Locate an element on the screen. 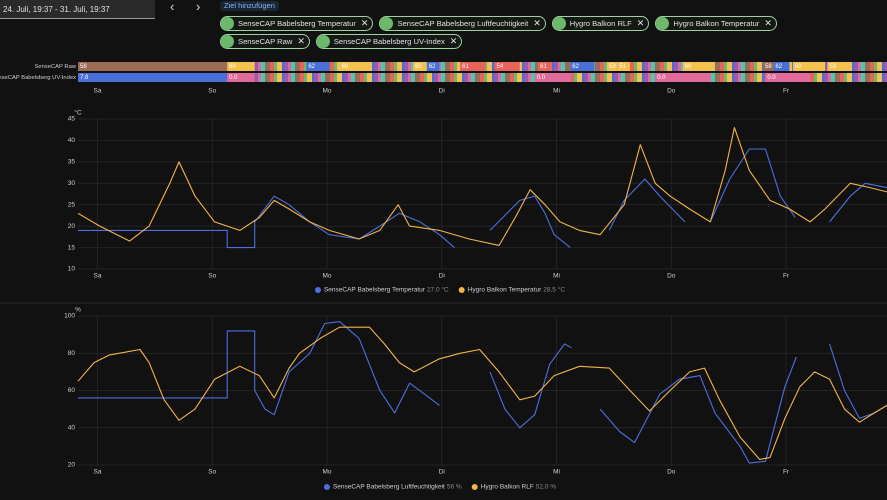  chip-label: SenseCAP Babelsberg Luftfeuchtigkeit is located at coordinates (463, 23).